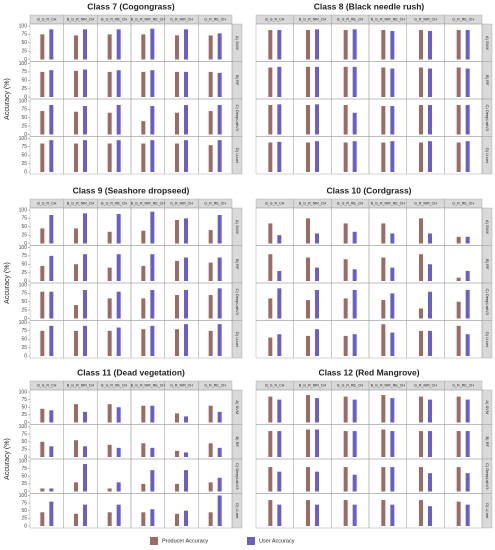  I want to click on column-label: B_G_R_RE_CH, so click(350, 19).